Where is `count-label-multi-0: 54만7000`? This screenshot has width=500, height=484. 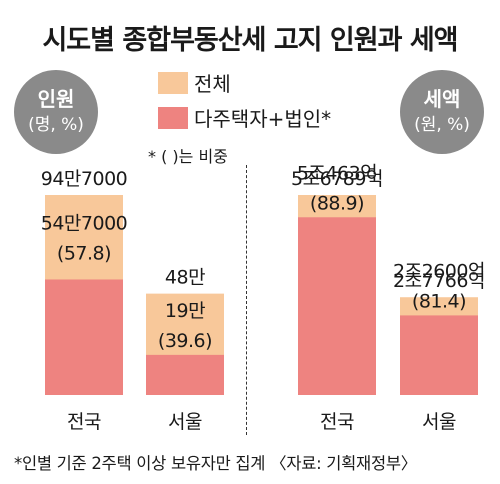
count-label-multi-0: 54만7000 is located at coordinates (84, 223).